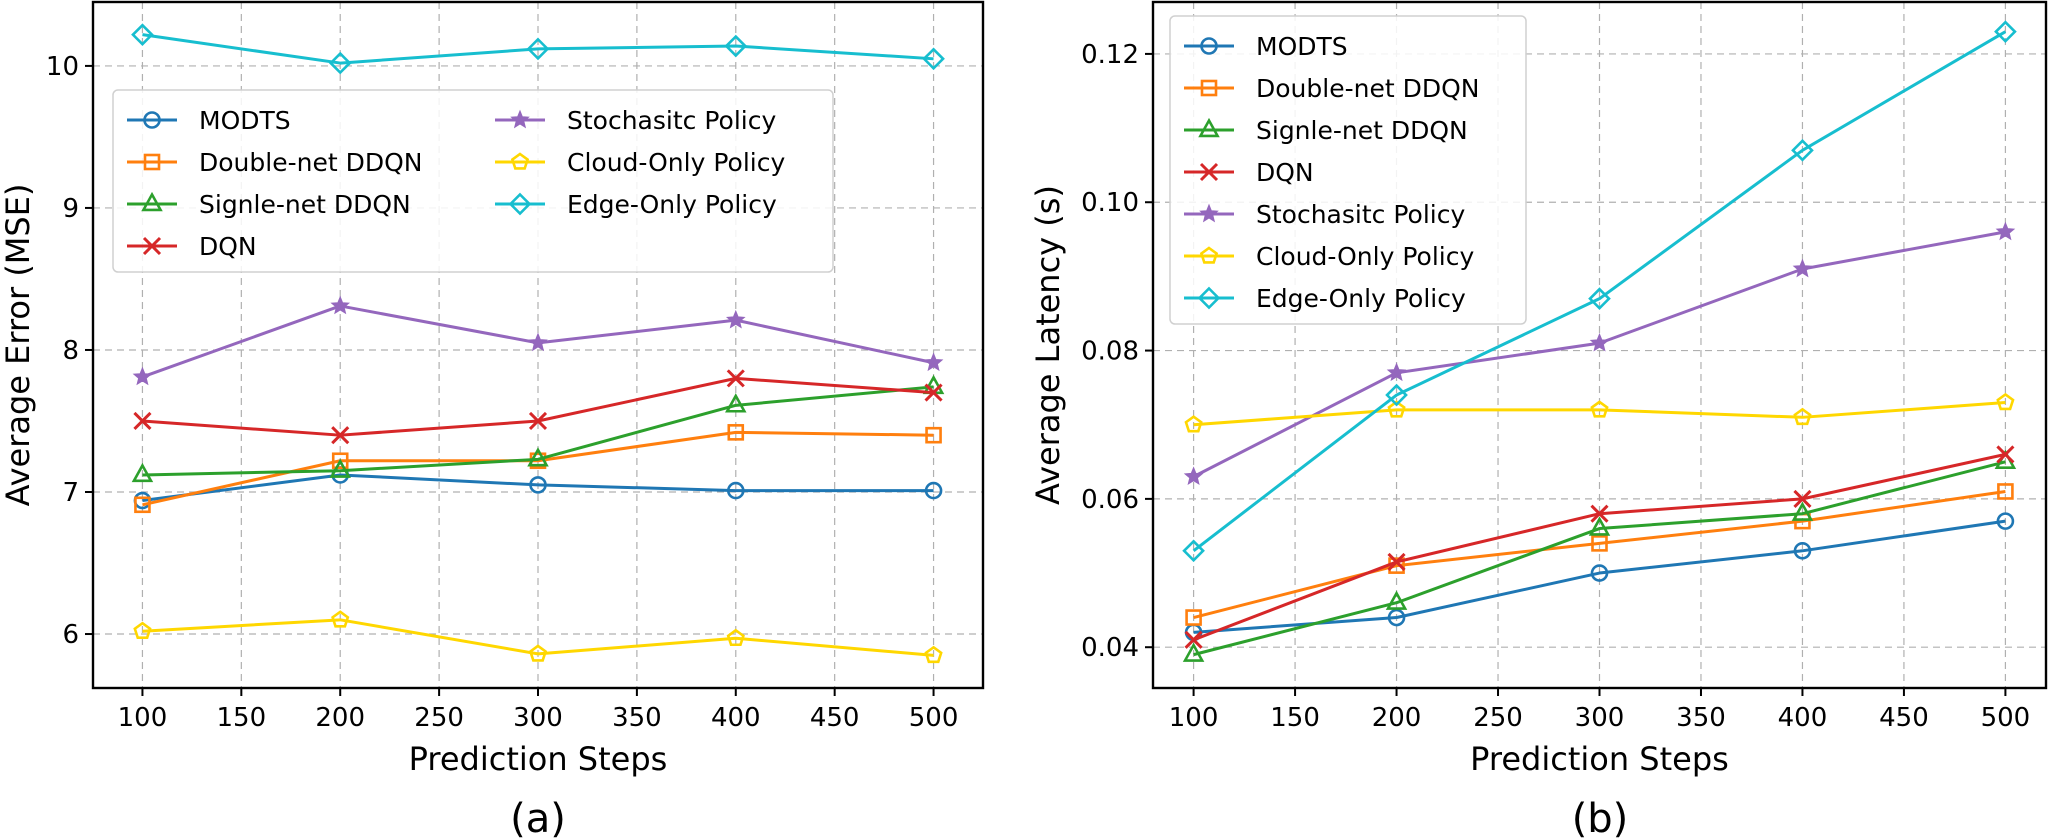 The height and width of the screenshot is (839, 2048). I want to click on legend-label: DQN, so click(228, 246).